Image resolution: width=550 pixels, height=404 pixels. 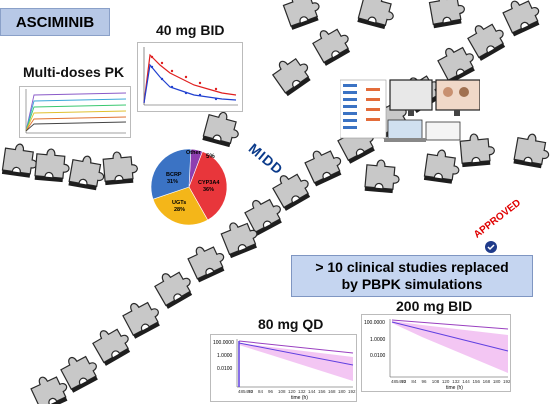 What do you see at coordinates (412, 267) in the screenshot?
I see `summary-line-1: > 10 clinical studies replaced` at bounding box center [412, 267].